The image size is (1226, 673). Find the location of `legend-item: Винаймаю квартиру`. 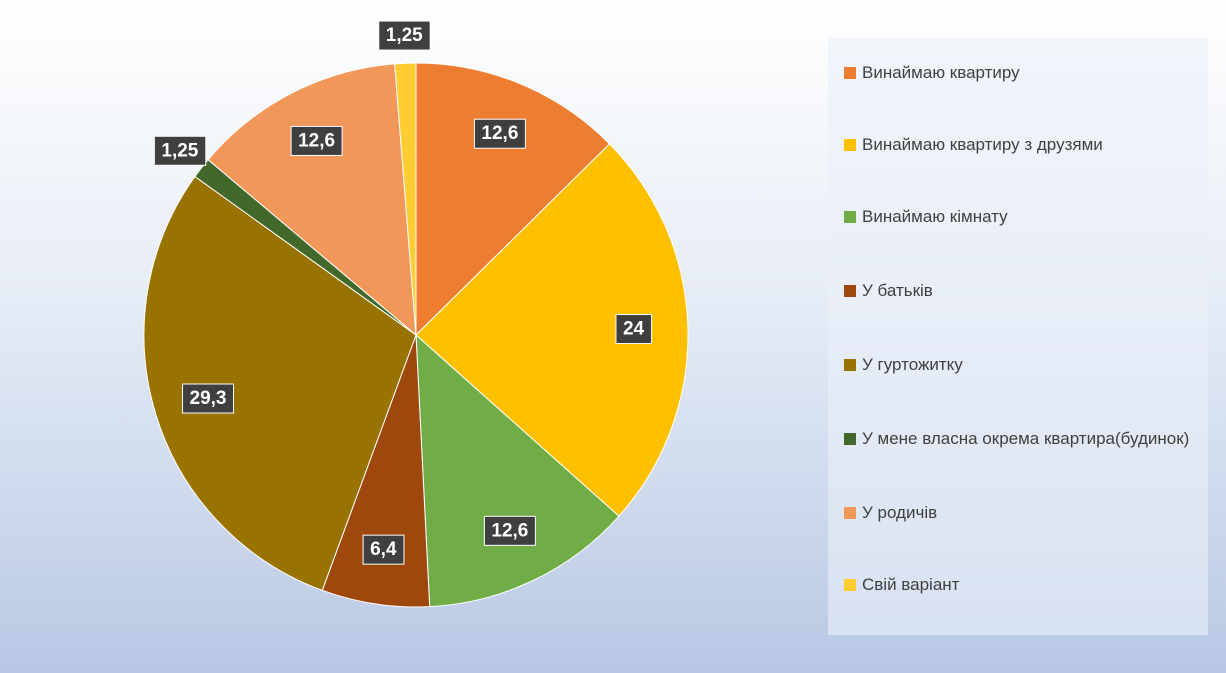

legend-item: Винаймаю квартиру is located at coordinates (1019, 73).